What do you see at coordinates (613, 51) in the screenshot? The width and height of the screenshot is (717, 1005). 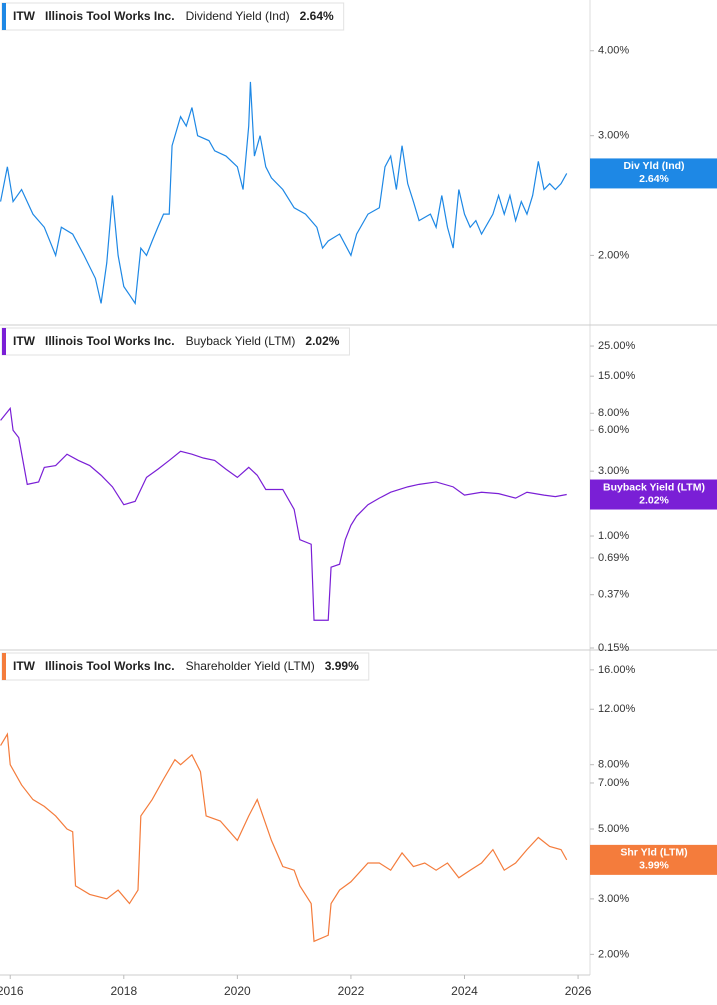 I see `y-tick-label: 4.00%` at bounding box center [613, 51].